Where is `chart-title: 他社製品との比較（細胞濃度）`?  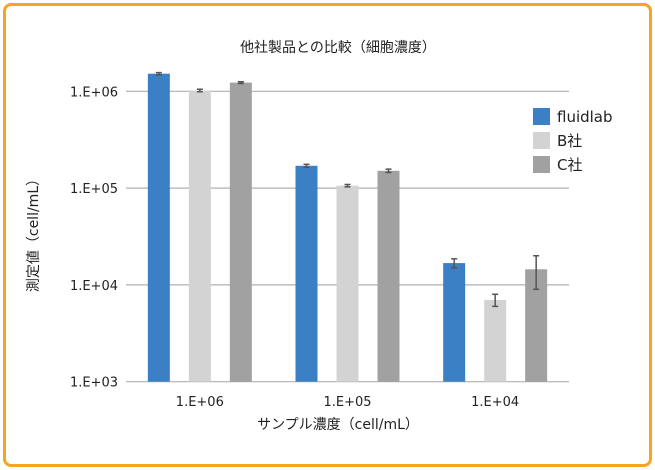 chart-title: 他社製品との比較（細胞濃度） is located at coordinates (338, 48).